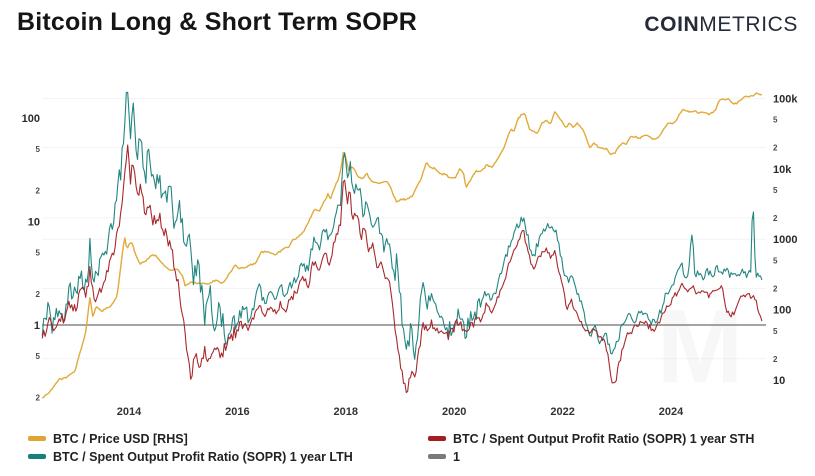  Describe the element at coordinates (37, 326) in the screenshot. I see `left-axis-tick: 1` at that location.